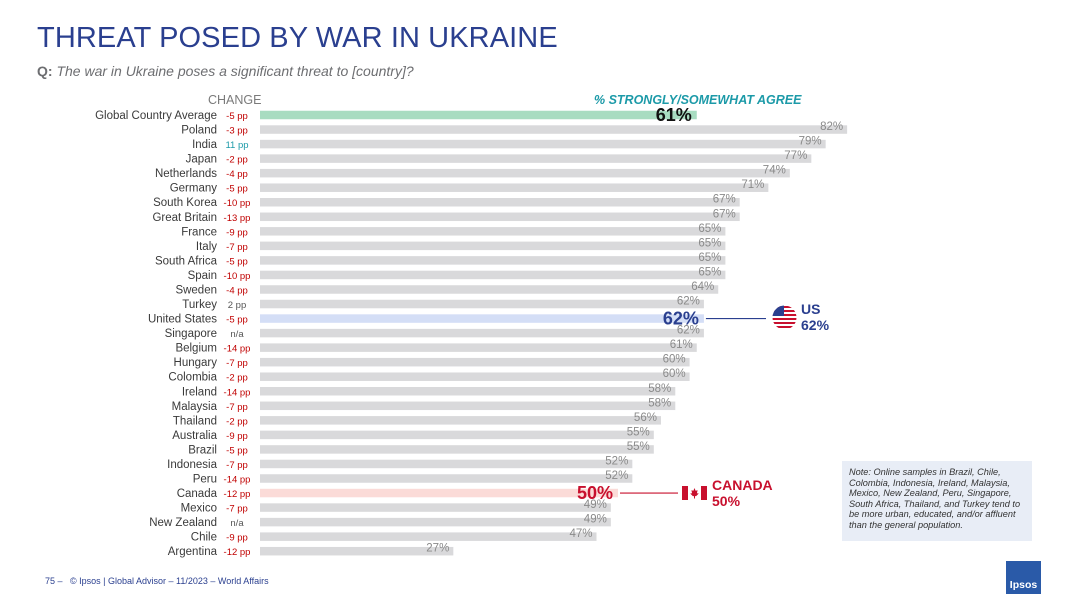 This screenshot has width=1080, height=607. What do you see at coordinates (645, 418) in the screenshot?
I see `value-label-thailand: 56%` at bounding box center [645, 418].